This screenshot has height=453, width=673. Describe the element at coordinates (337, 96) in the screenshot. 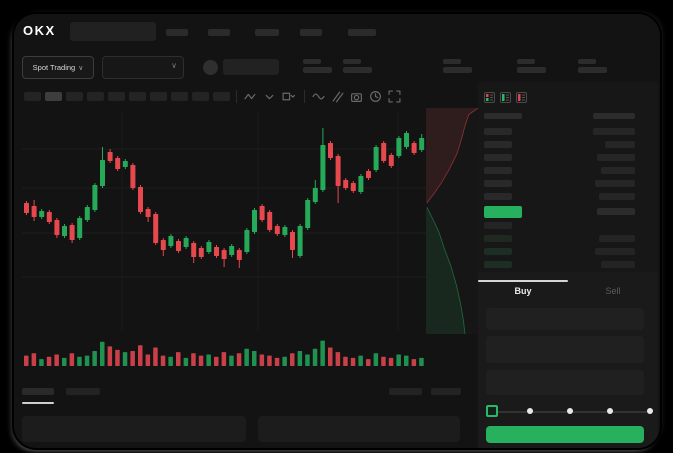

I see `drawing-tools-icon` at that location.